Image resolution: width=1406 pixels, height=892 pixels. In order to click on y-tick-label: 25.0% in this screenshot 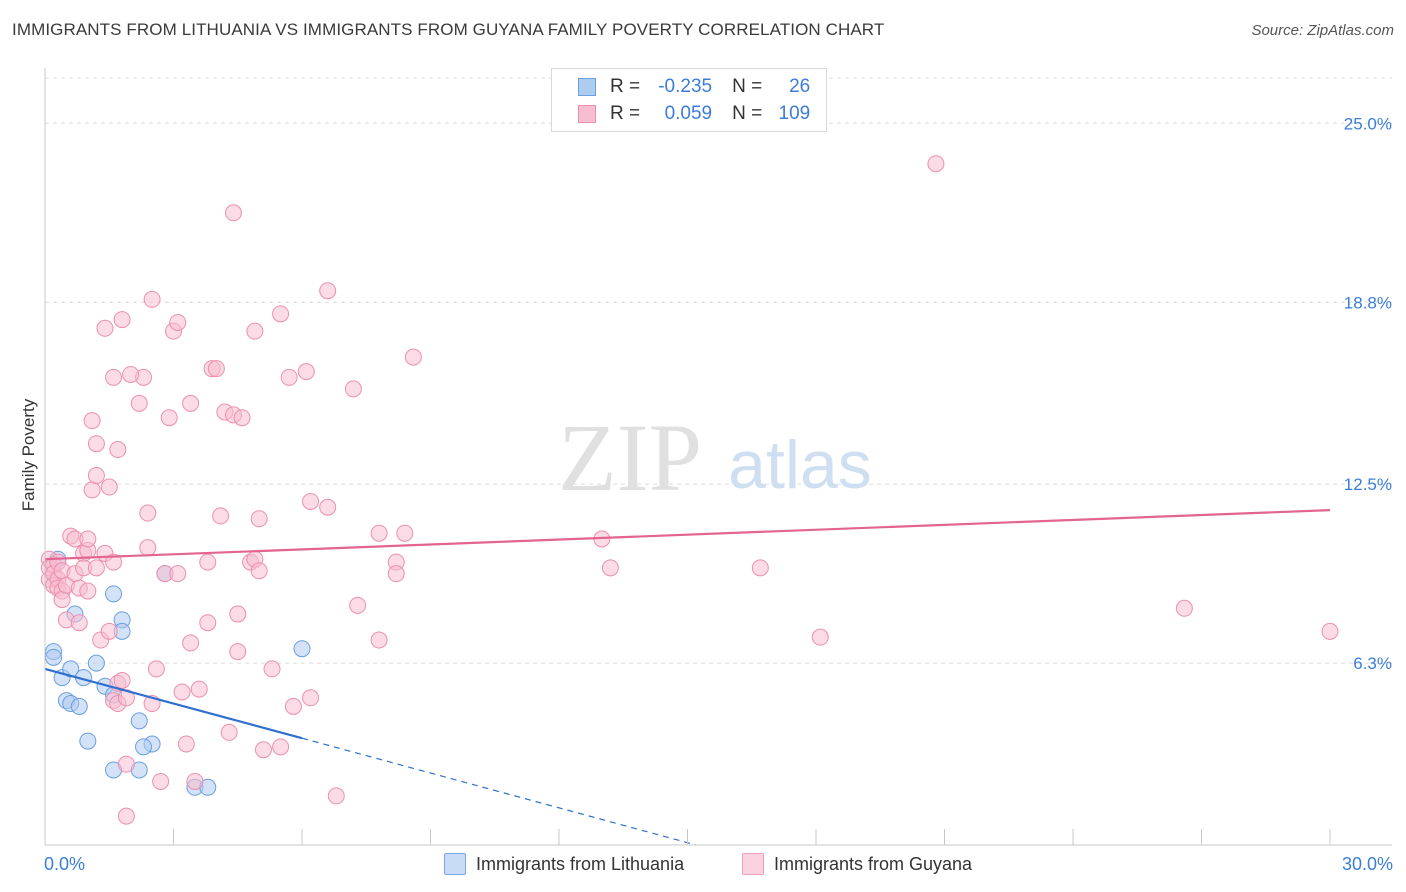, I will do `click(1368, 123)`.